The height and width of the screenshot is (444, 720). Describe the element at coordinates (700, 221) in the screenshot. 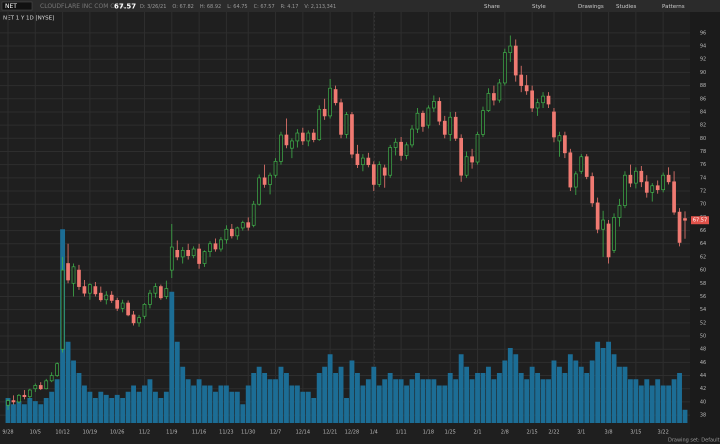

I see `price-tag-label: 67.57` at that location.